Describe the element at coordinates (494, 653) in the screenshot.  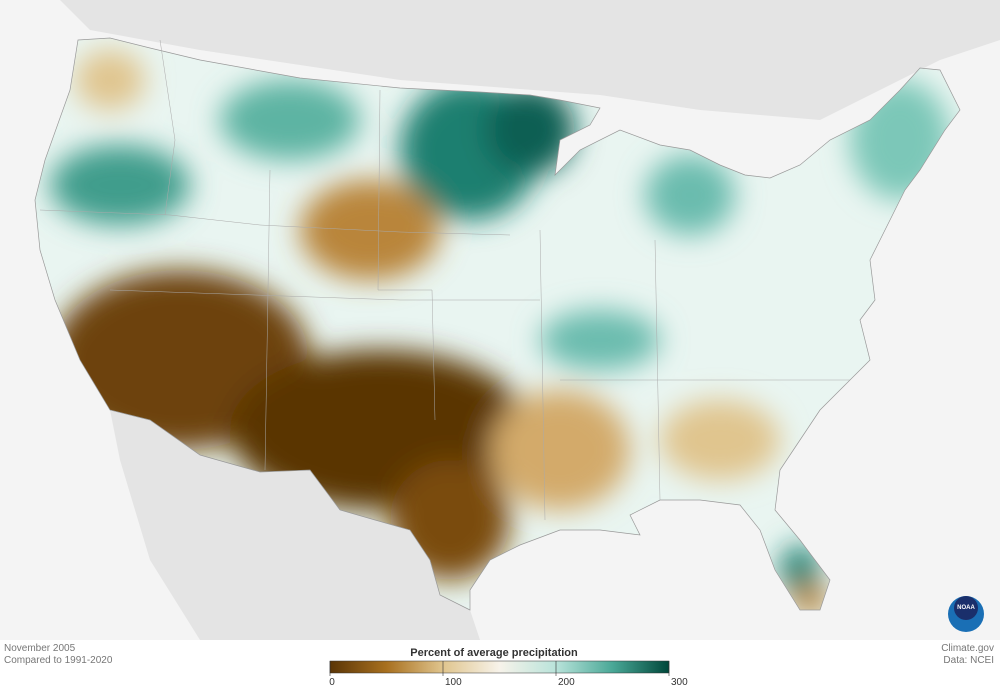
I see `legend-title: Percent of average precipitation` at that location.